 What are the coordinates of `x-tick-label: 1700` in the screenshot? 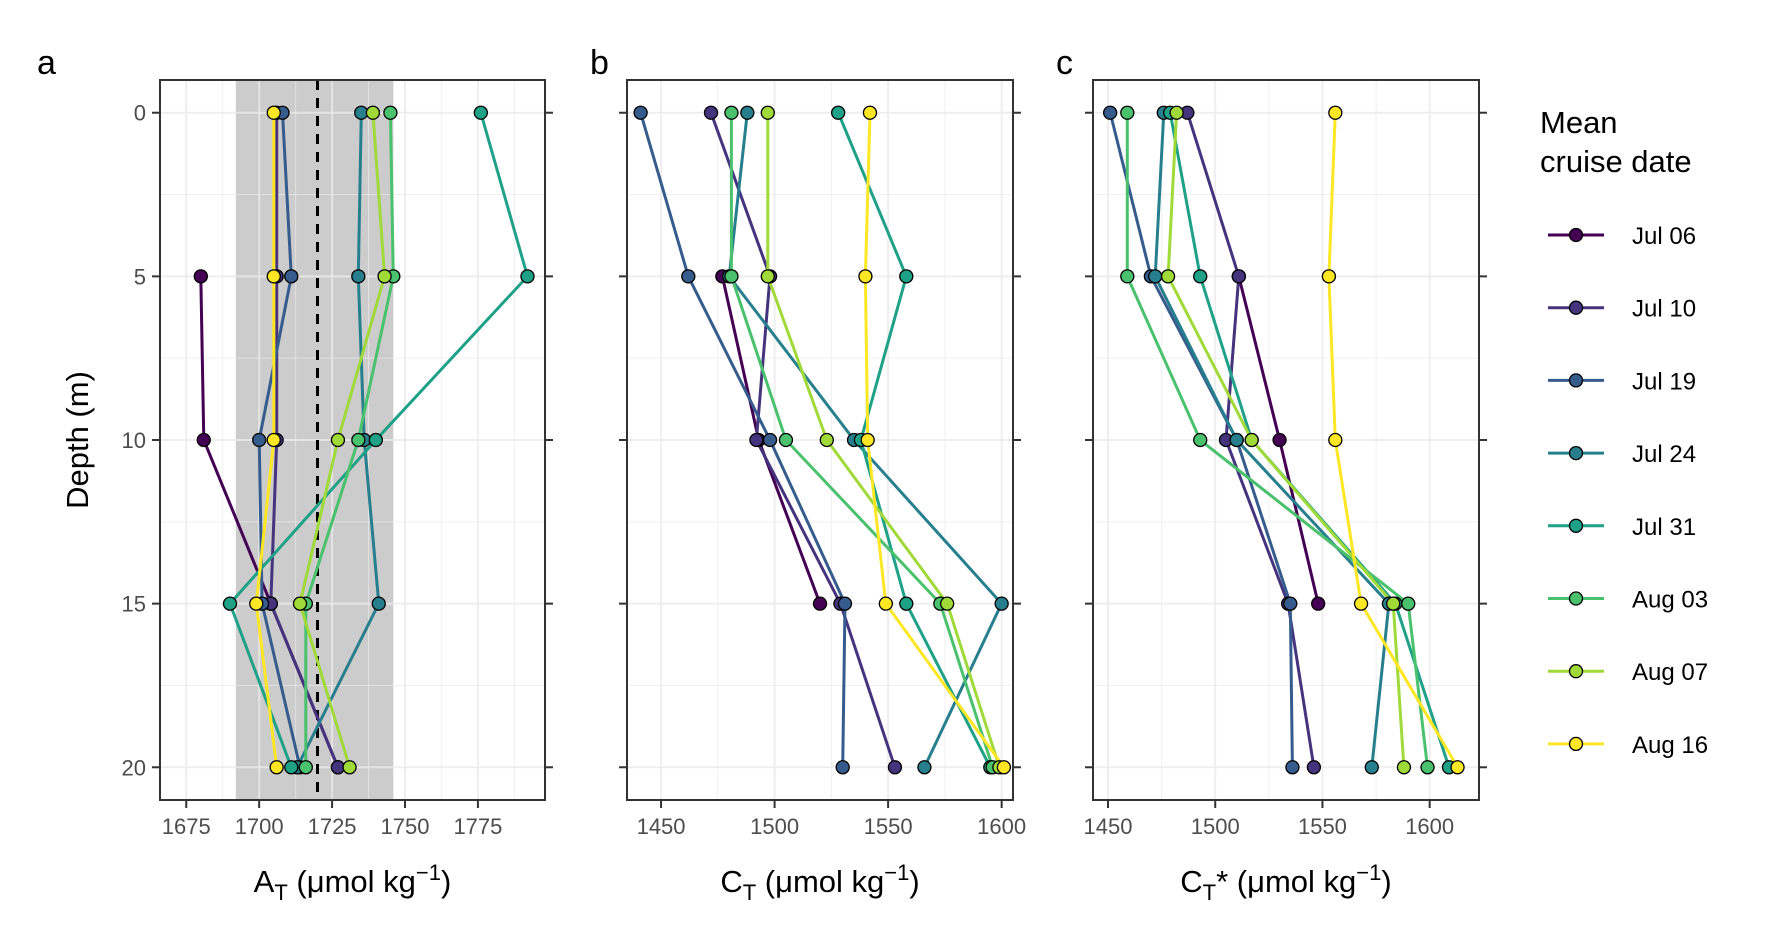 It's located at (259, 826).